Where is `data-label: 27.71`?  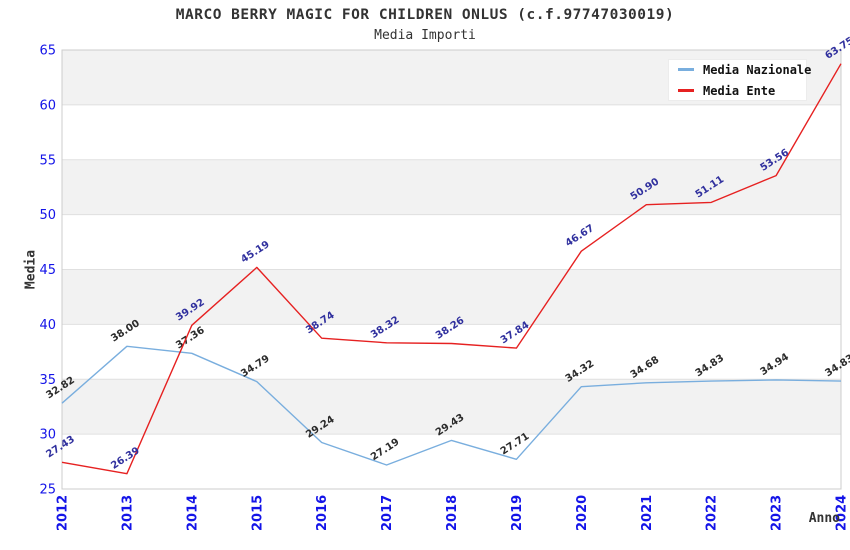 data-label: 27.71 is located at coordinates (515, 444).